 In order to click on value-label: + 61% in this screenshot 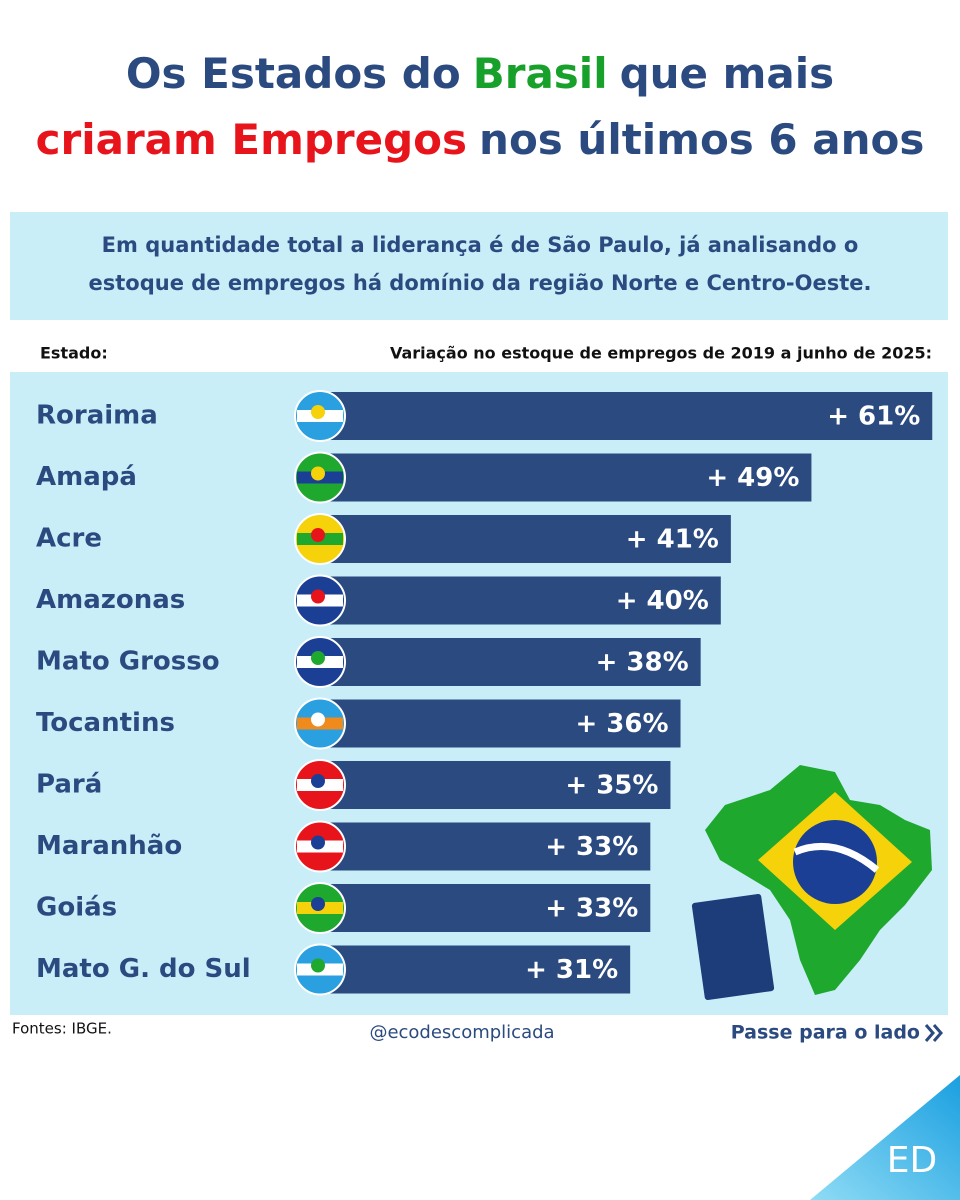, I will do `click(873, 417)`.